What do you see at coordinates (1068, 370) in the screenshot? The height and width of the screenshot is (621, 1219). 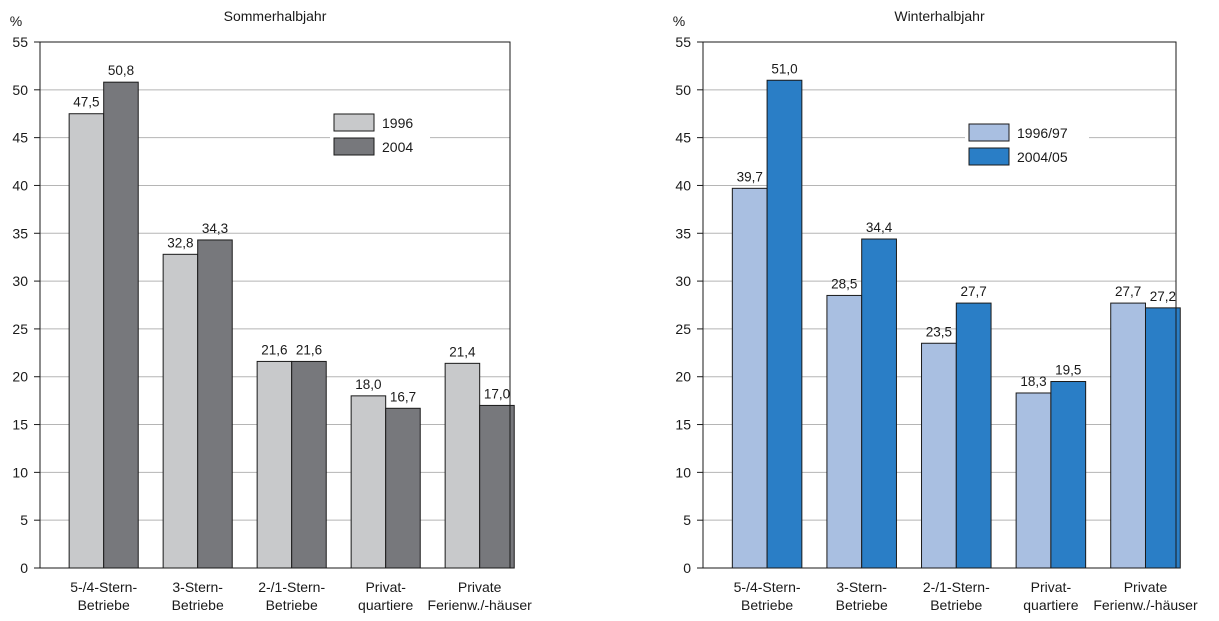 I see `data-label: 19,5` at bounding box center [1068, 370].